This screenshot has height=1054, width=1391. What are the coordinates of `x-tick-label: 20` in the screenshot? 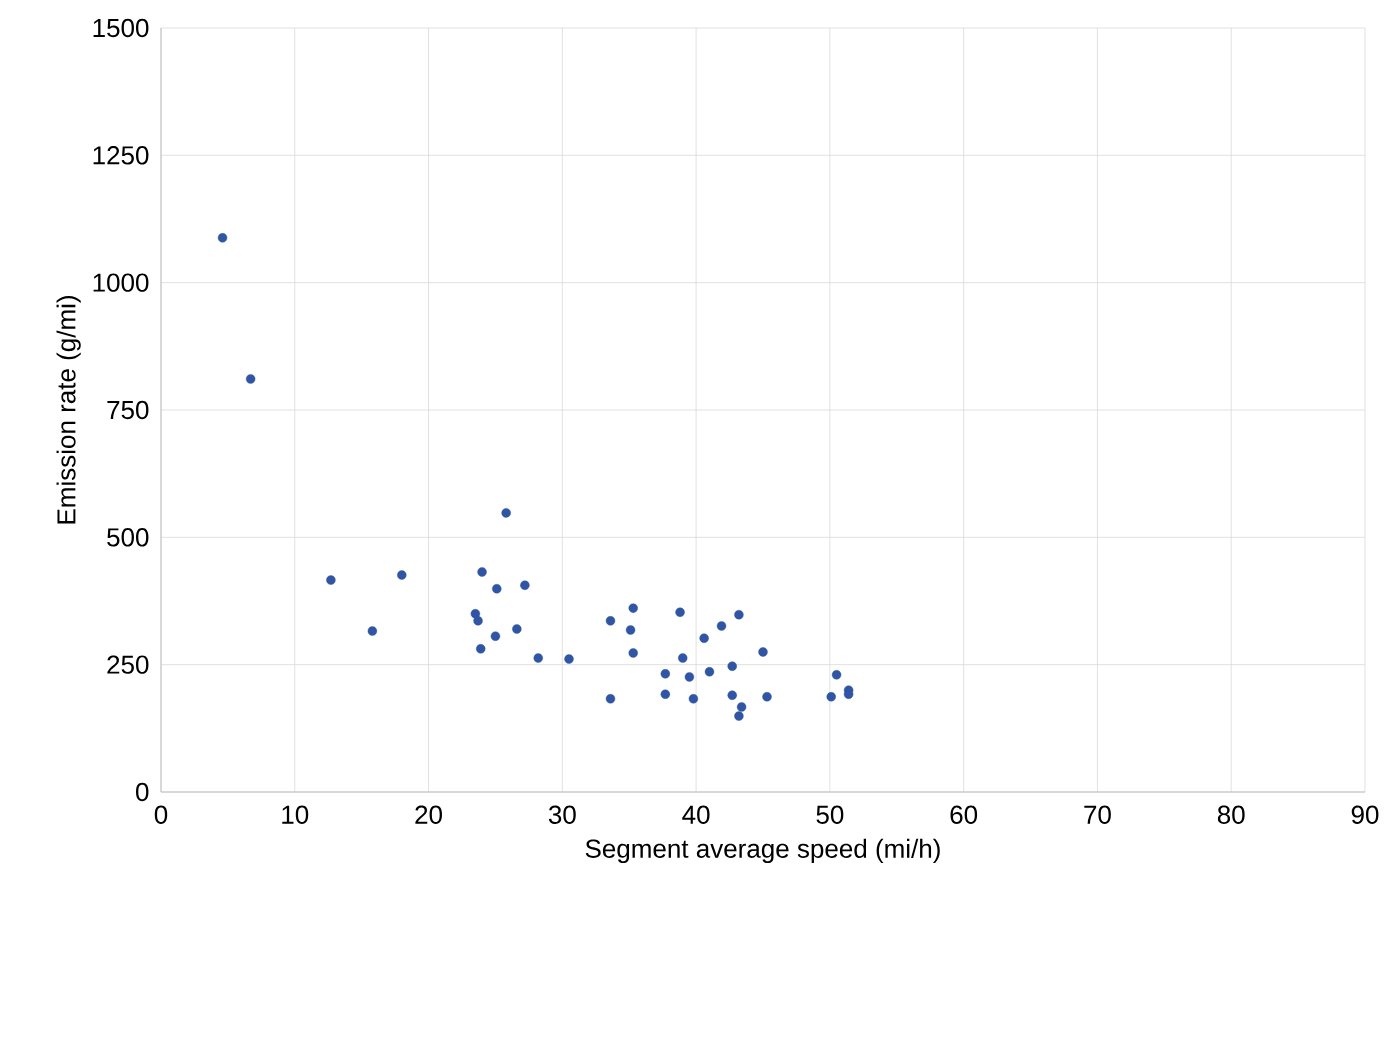 It's located at (428, 814).